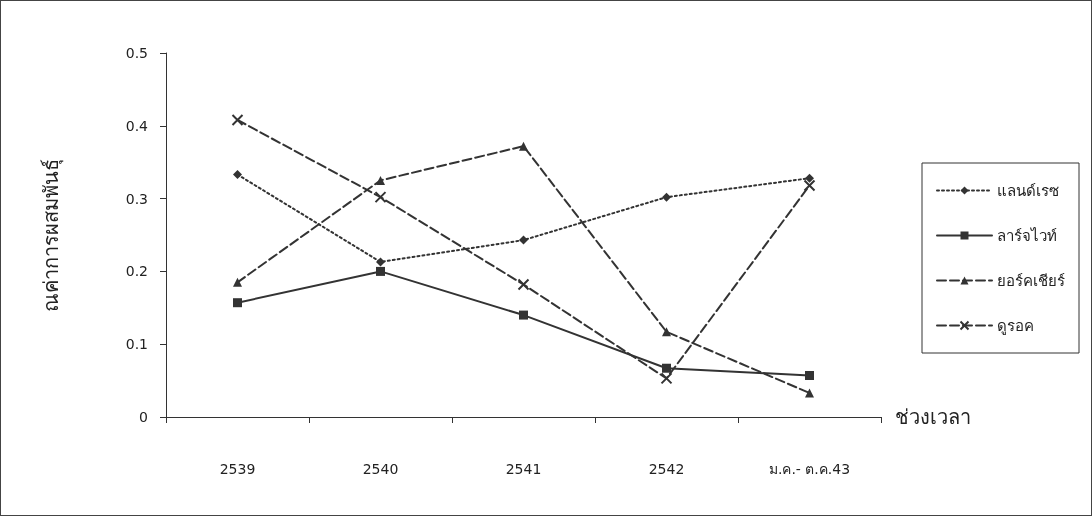 This screenshot has height=516, width=1092. I want to click on legend-label: แลนด์เรซ, so click(1028, 190).